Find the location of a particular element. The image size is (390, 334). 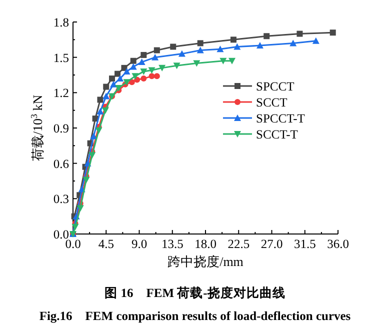

y-tick-label: 1.2 is located at coordinates (61, 93).